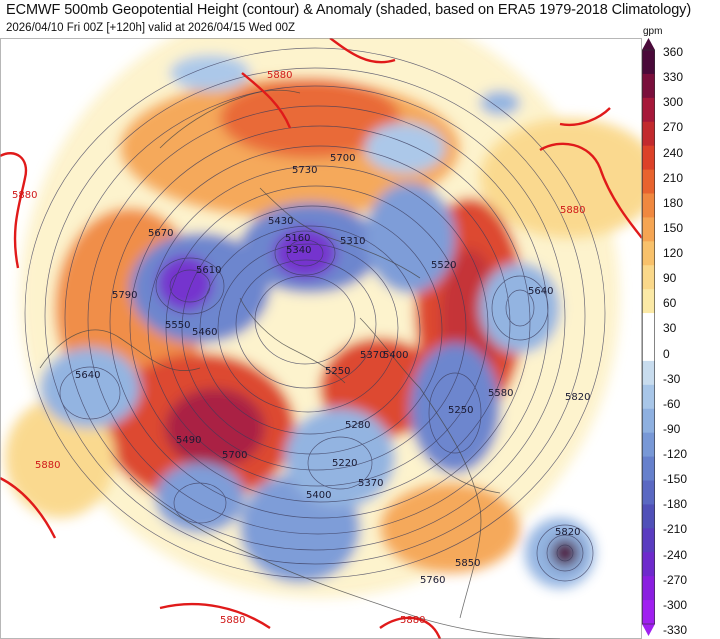 This screenshot has height=639, width=720. Describe the element at coordinates (673, 102) in the screenshot. I see `colorbar-tick-label: 300` at that location.